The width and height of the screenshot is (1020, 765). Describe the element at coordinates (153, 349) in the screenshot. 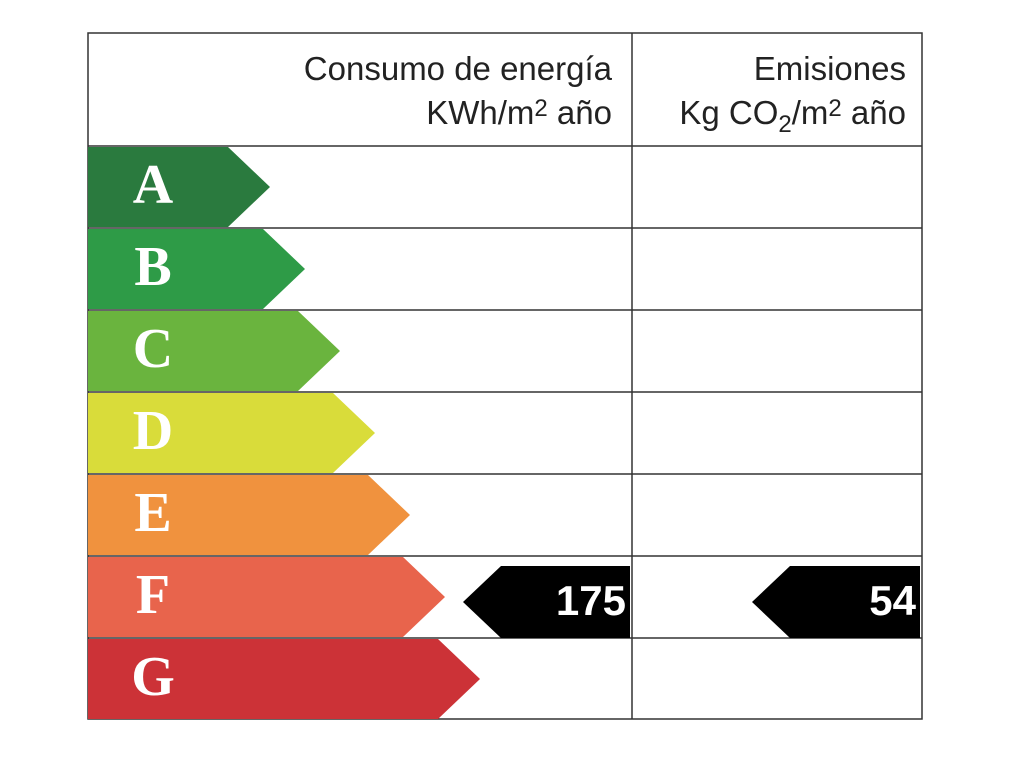

I see `rating-letter: C` at that location.